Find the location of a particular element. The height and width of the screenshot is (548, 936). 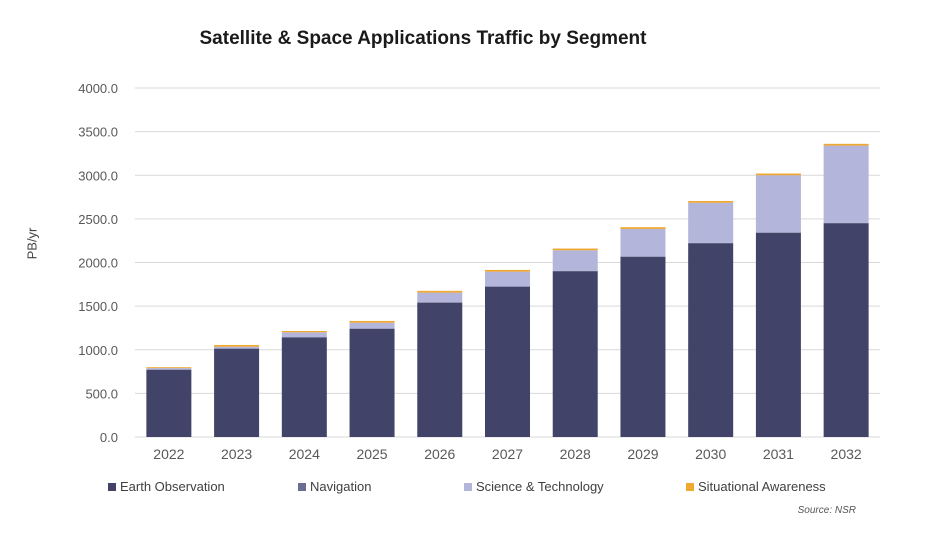

x-tick-label: 2028 is located at coordinates (575, 454).